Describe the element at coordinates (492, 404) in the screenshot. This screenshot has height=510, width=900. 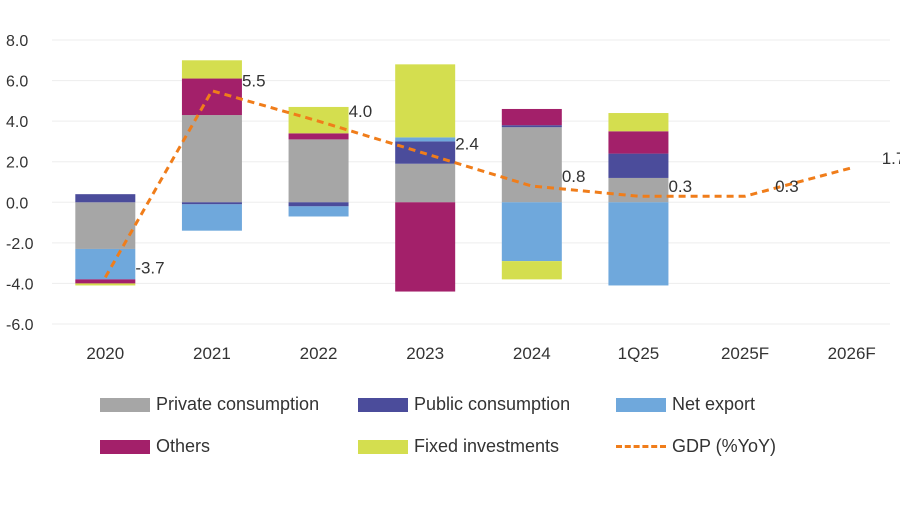
I see `legend-label-public-consumption: Public consumption` at that location.